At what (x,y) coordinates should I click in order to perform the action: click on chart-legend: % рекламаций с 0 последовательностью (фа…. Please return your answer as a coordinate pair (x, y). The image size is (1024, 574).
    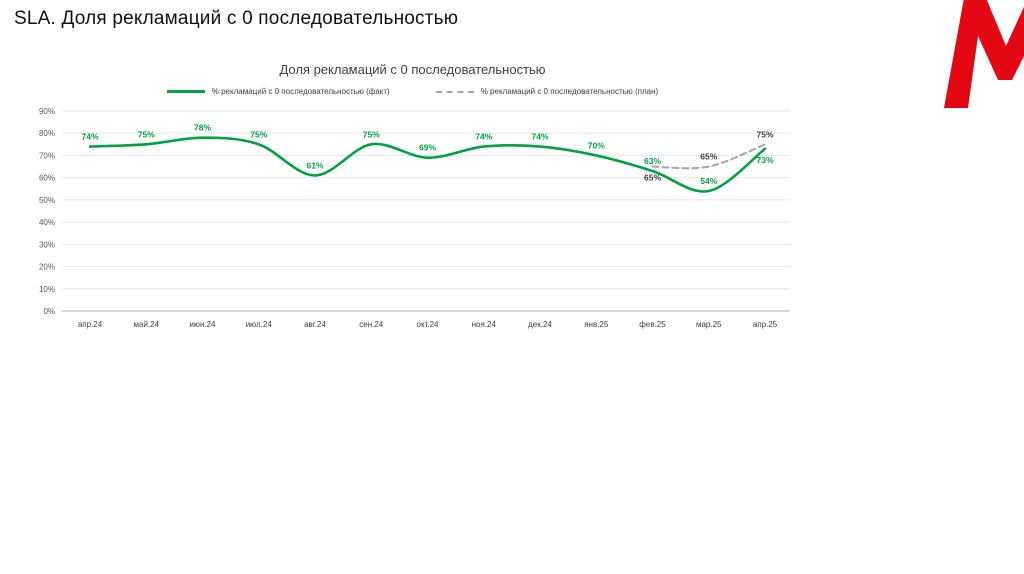
    Looking at the image, I should click on (412, 91).